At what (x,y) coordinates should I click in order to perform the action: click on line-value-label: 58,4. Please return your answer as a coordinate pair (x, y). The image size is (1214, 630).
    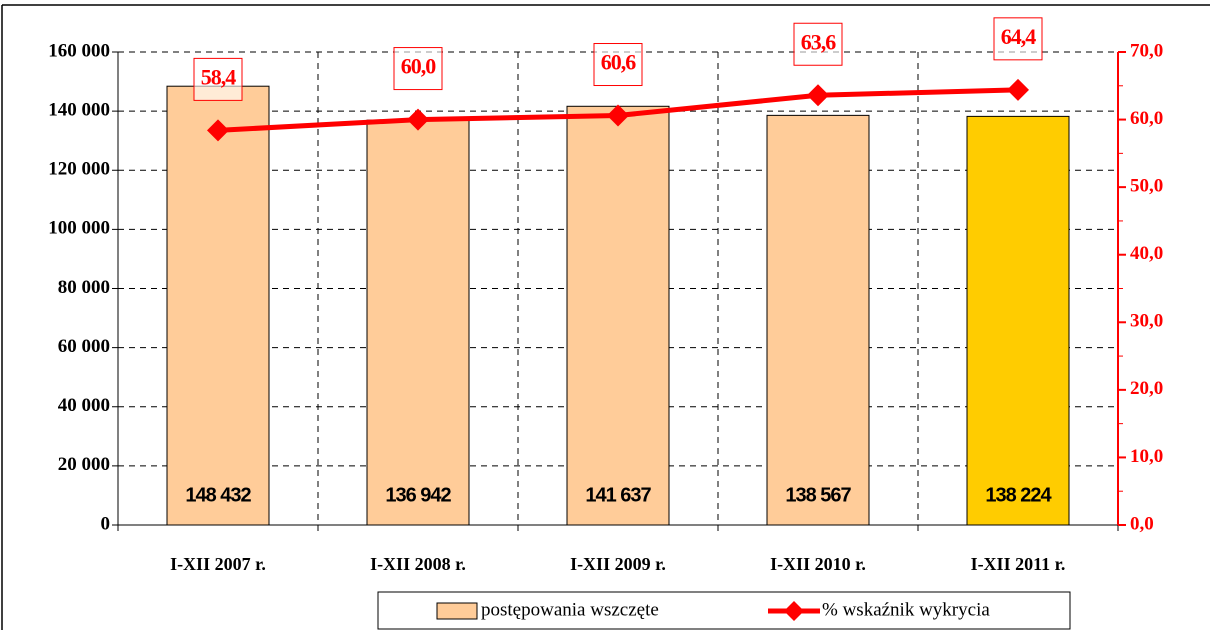
    Looking at the image, I should click on (219, 76).